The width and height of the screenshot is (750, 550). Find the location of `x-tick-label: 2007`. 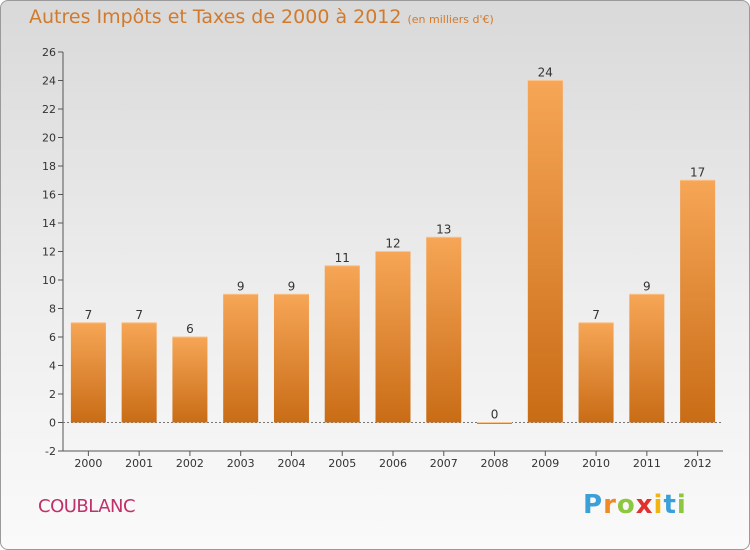

x-tick-label: 2007 is located at coordinates (444, 463).